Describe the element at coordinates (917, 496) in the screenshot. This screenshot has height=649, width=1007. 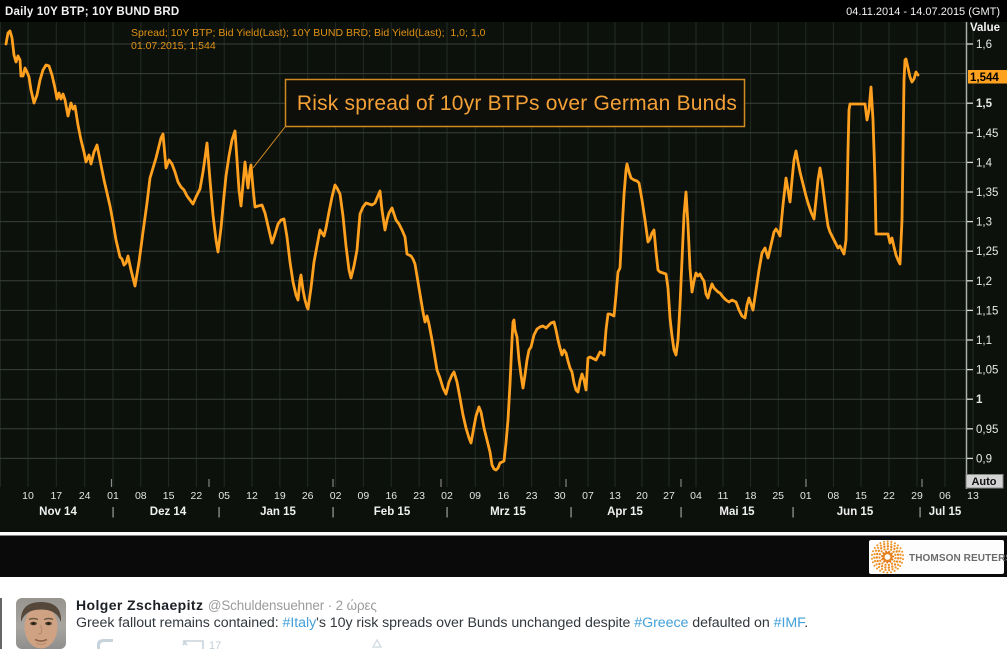
I see `svg-text: 29` at that location.